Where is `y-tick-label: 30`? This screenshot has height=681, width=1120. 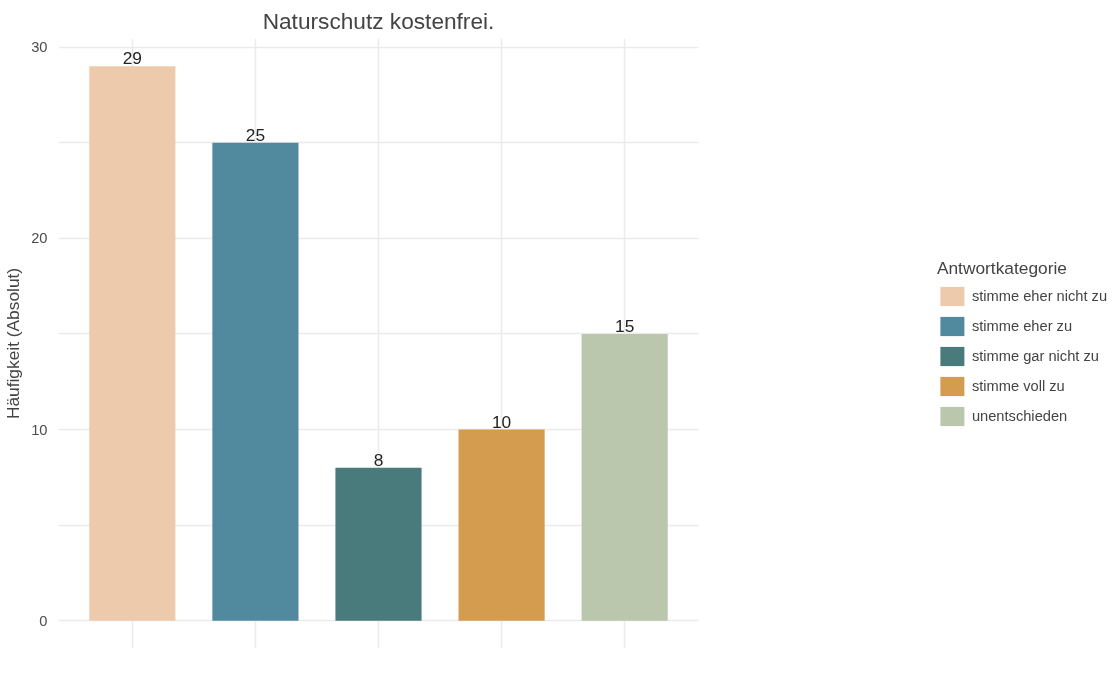
y-tick-label: 30 is located at coordinates (39, 47).